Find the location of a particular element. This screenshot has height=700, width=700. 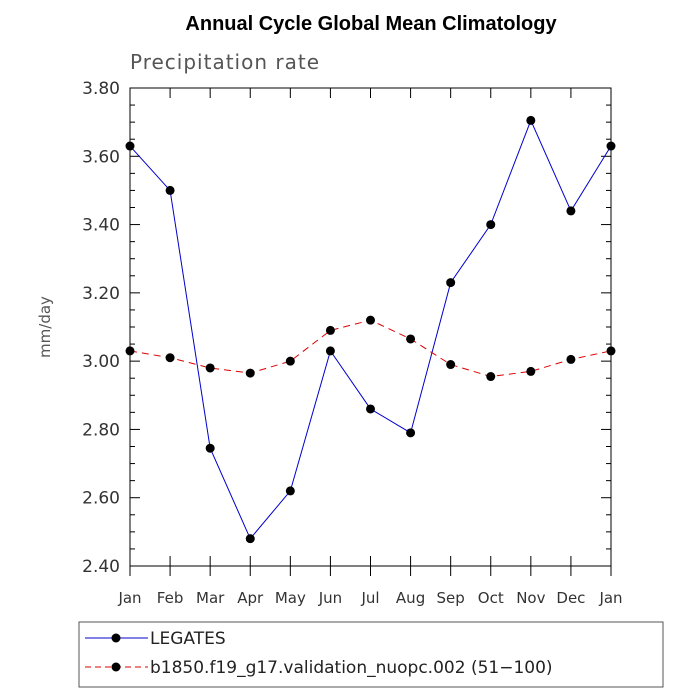

y-tick-label: 3.40 is located at coordinates (101, 226).